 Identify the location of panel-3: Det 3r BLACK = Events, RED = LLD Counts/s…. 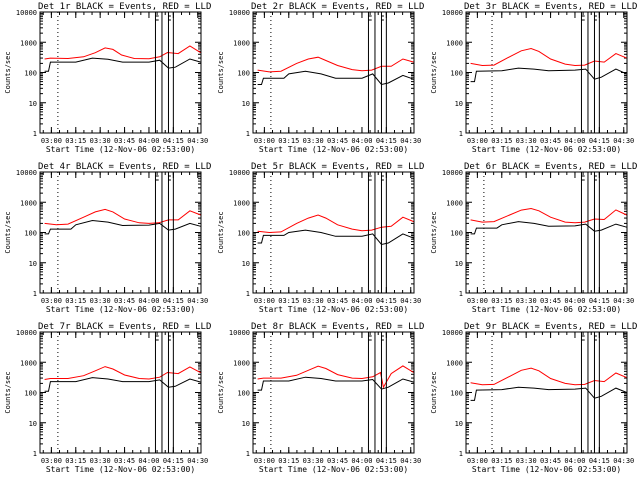
(533, 78).